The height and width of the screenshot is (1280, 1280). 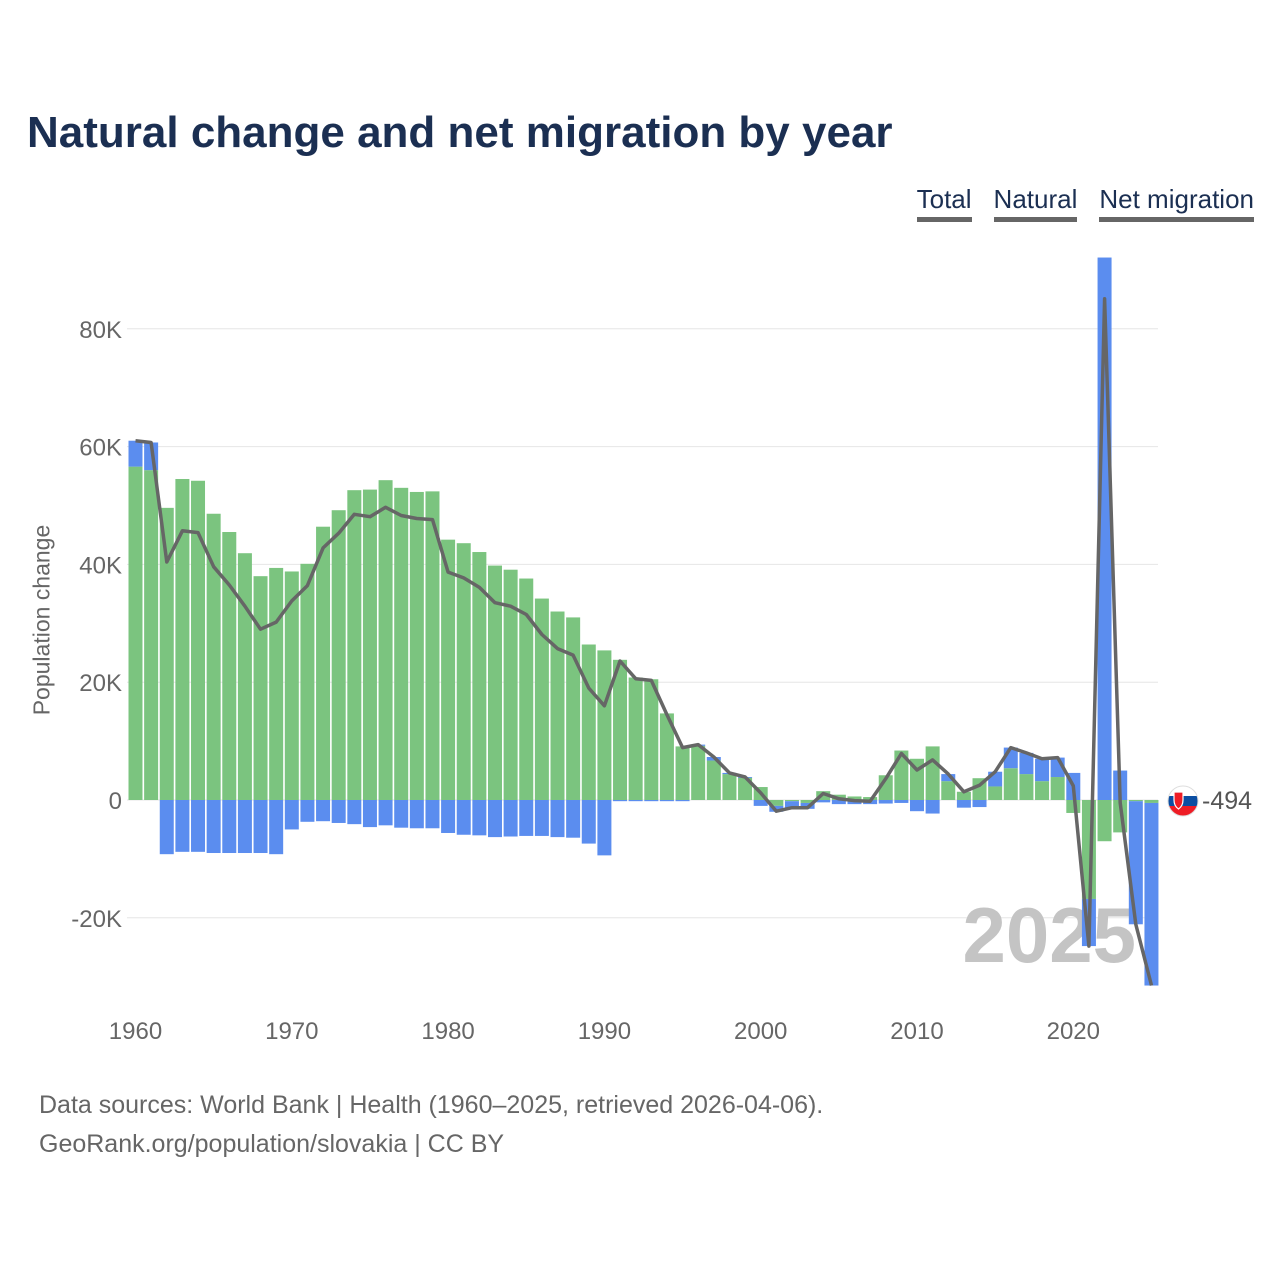 I want to click on x-tick-label: 1980, so click(x=447, y=1031).